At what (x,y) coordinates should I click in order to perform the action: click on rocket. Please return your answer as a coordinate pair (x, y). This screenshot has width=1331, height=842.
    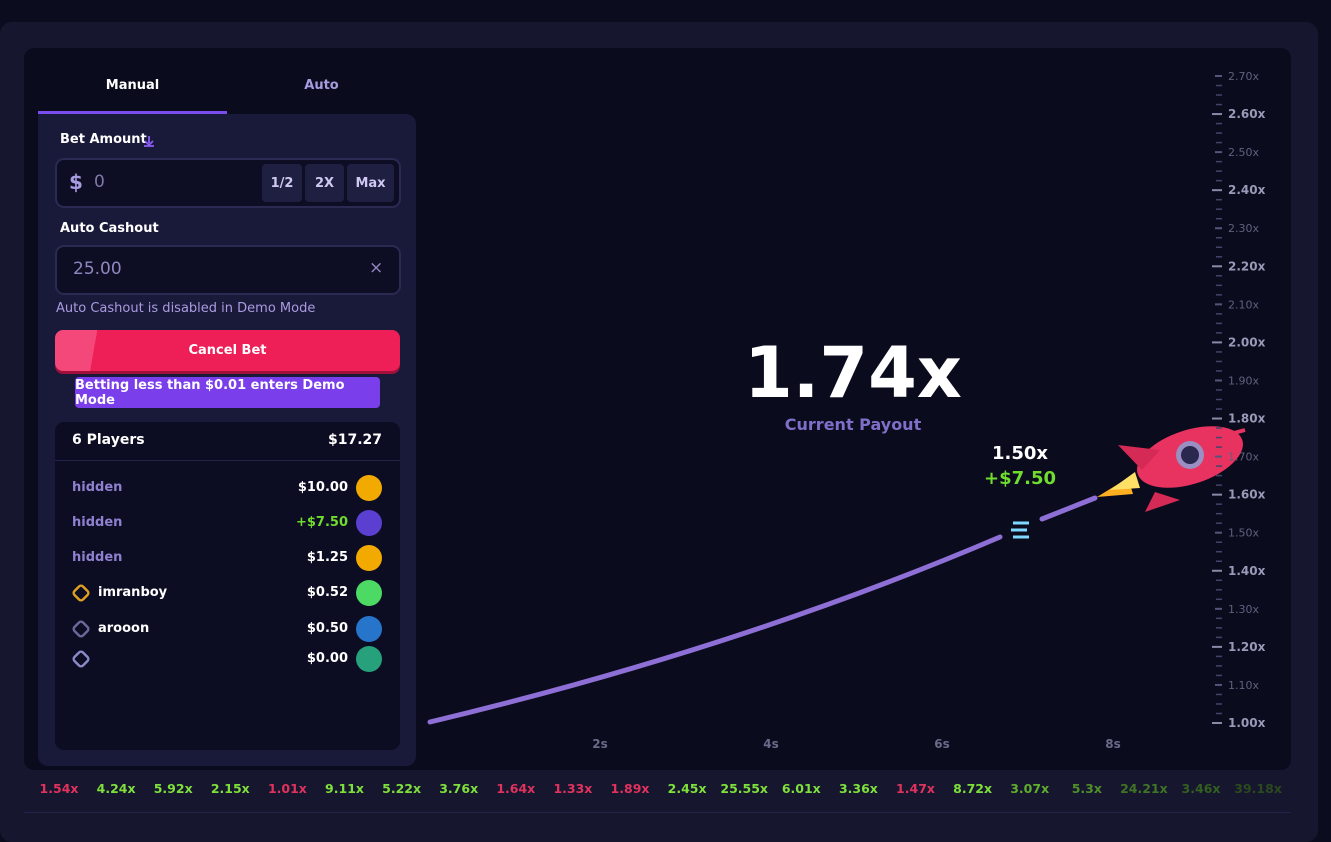
    Looking at the image, I should click on (1171, 469).